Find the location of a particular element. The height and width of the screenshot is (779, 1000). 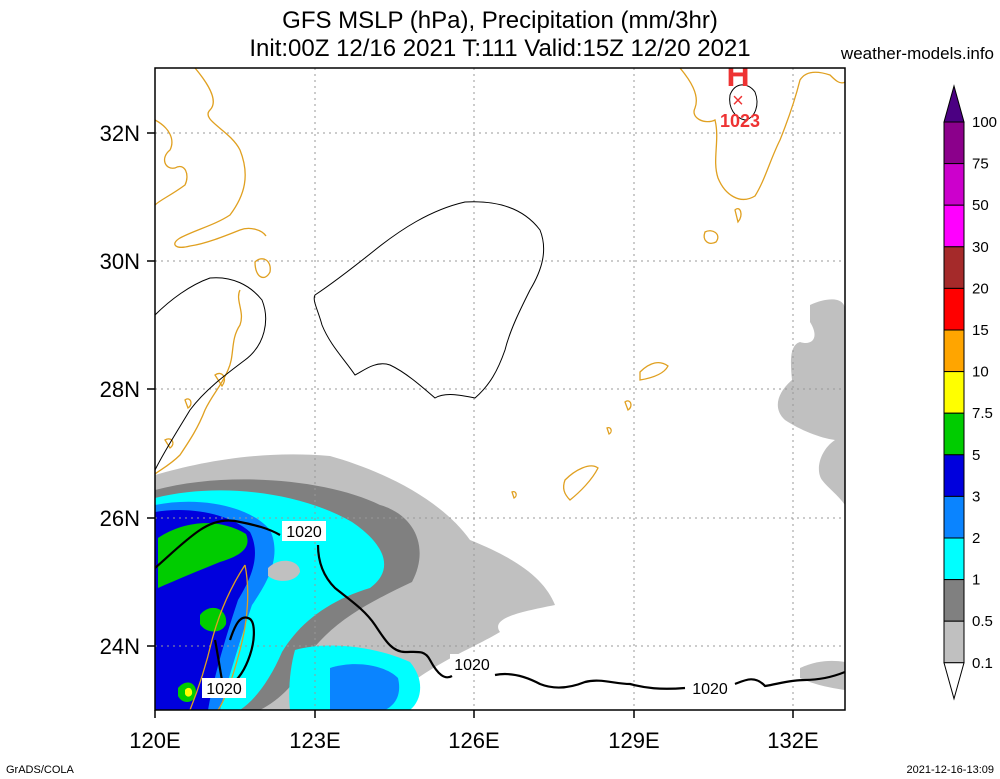

legend-label: 0.1 is located at coordinates (982, 663).